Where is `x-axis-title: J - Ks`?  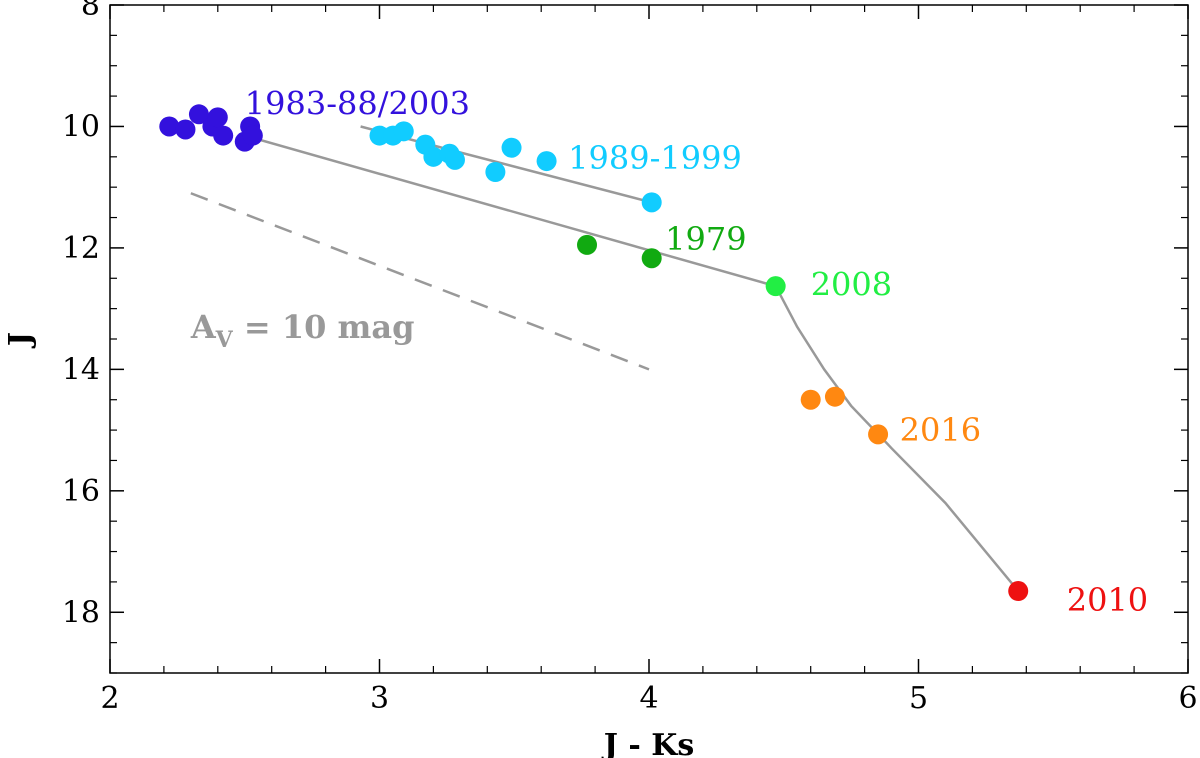 x-axis-title: J - Ks is located at coordinates (648, 743).